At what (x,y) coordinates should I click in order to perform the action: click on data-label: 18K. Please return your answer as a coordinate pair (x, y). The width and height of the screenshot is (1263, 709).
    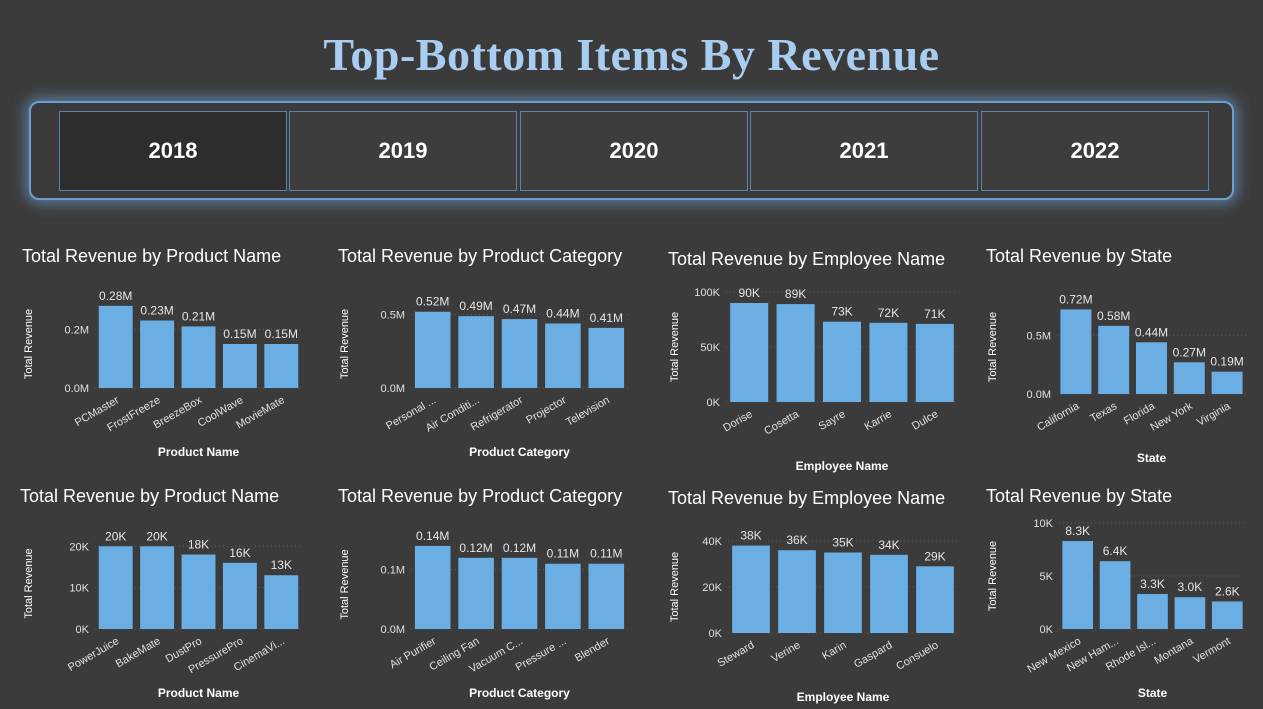
    Looking at the image, I should click on (198, 545).